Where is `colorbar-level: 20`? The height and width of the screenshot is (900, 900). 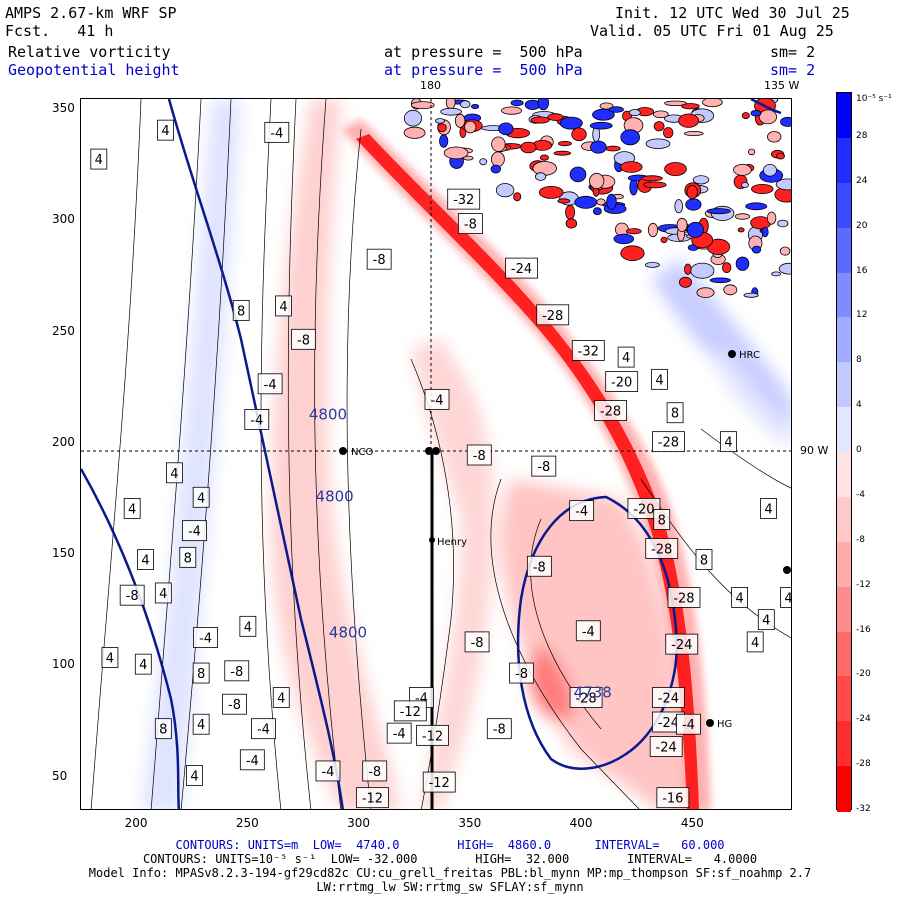 colorbar-level: 20 is located at coordinates (862, 225).